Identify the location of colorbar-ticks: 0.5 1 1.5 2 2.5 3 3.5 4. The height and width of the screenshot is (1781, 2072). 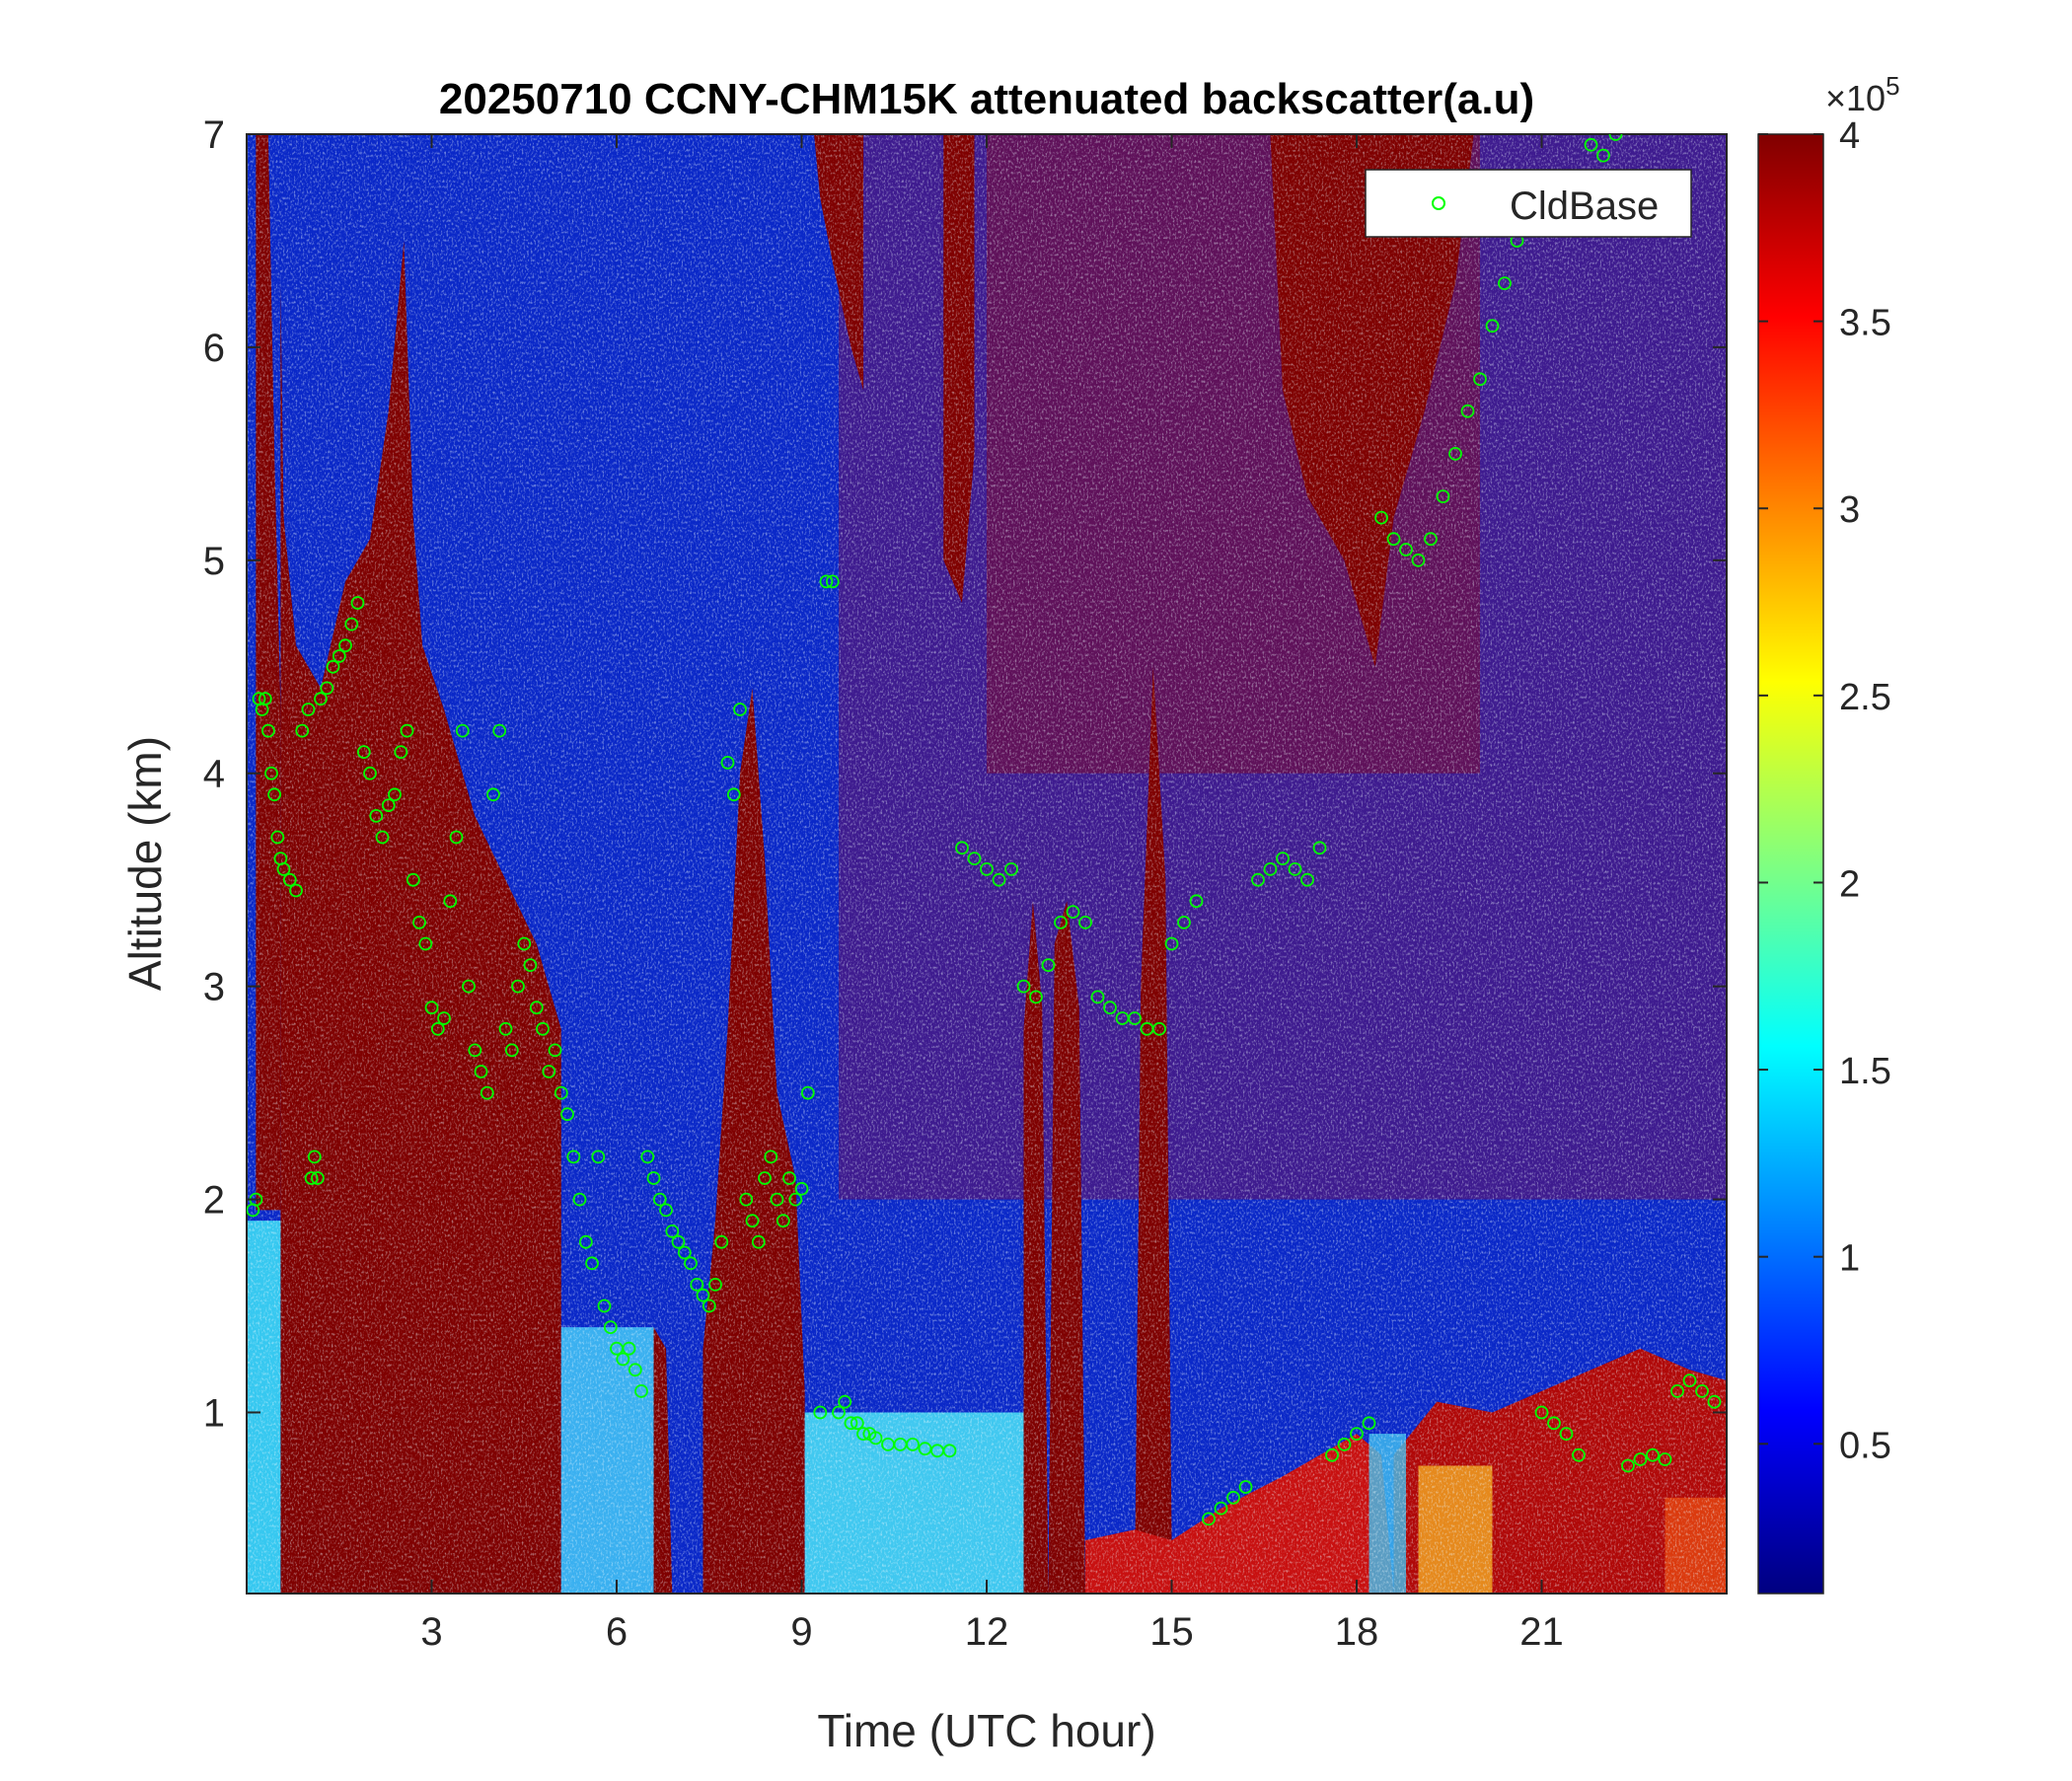
(1825, 790).